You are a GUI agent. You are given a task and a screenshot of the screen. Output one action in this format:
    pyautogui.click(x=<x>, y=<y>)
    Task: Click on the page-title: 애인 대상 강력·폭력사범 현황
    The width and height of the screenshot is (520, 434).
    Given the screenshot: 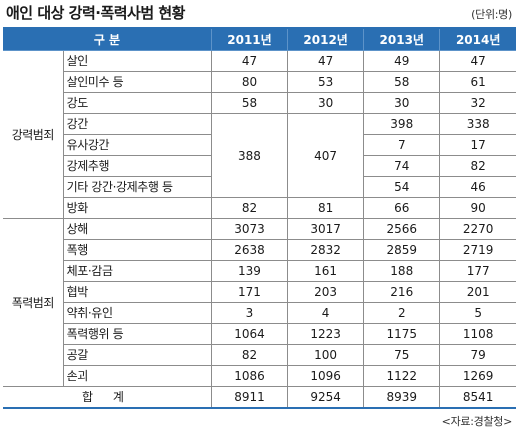 What is the action you would take?
    pyautogui.click(x=95, y=13)
    